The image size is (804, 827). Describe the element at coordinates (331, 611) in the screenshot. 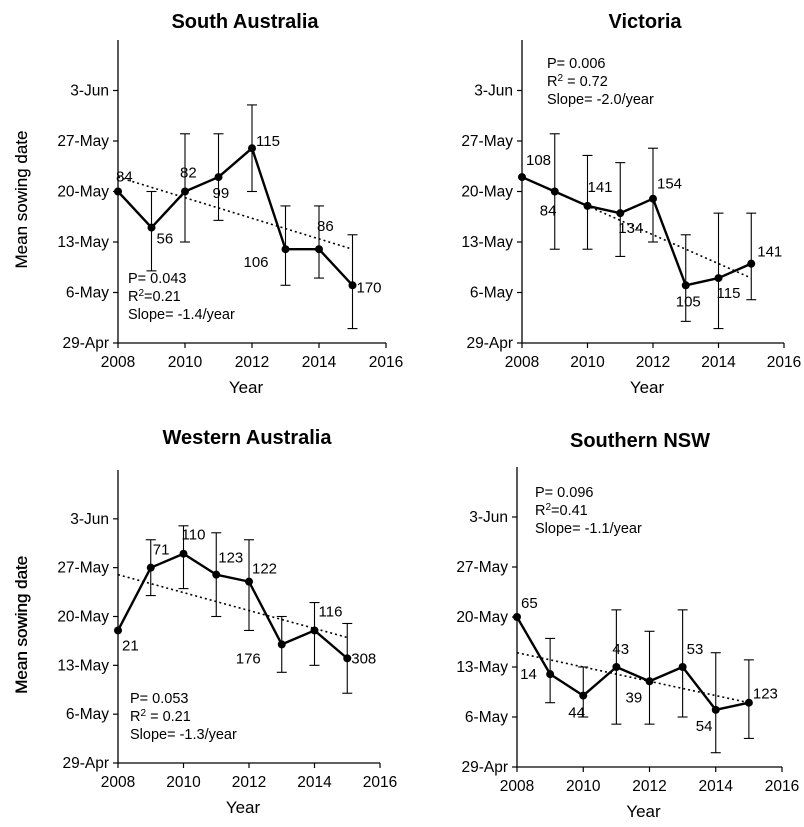

I see `data-label: 116` at that location.